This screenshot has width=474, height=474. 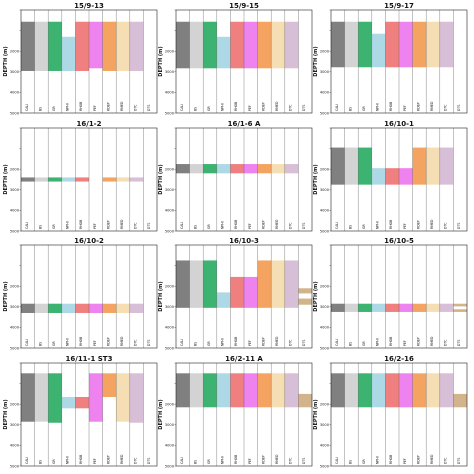 I want to click on y-tick-label: 5000, so click(x=325, y=466).